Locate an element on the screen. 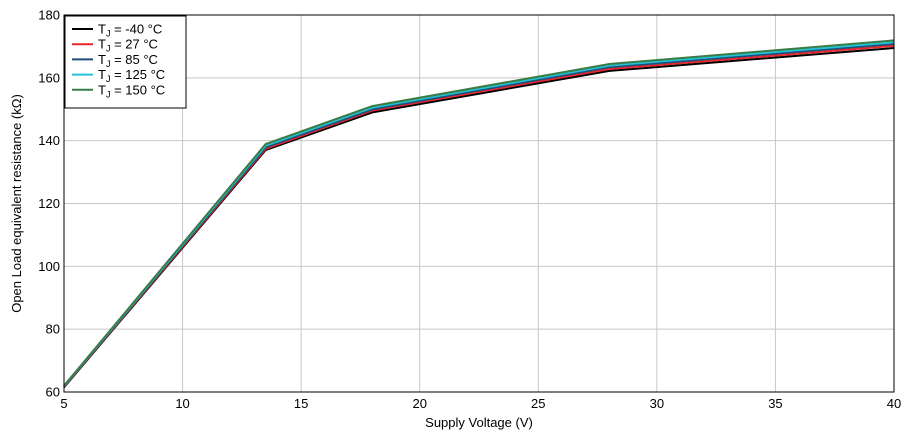 The image size is (906, 443). legend-label: TJ = 27 °C is located at coordinates (128, 45).